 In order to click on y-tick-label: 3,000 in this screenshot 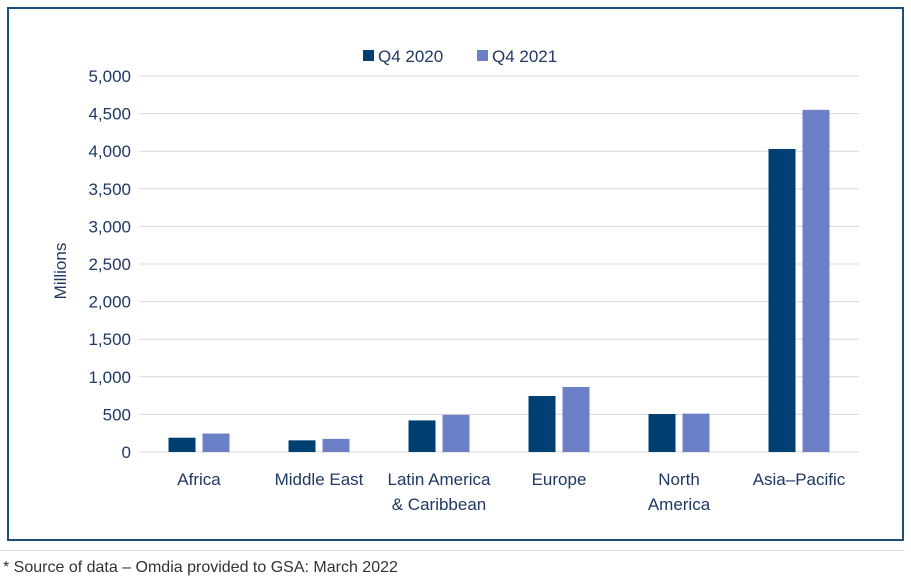, I will do `click(109, 226)`.